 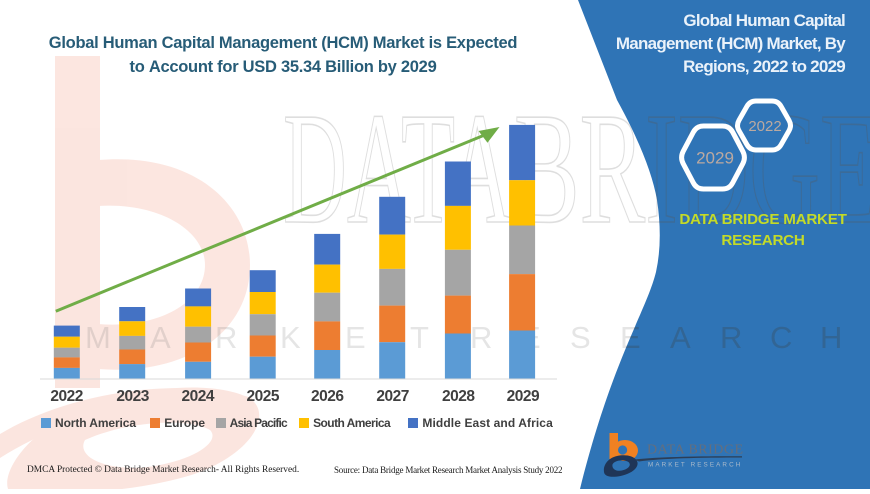 I want to click on svg-text: 2029, so click(x=715, y=158).